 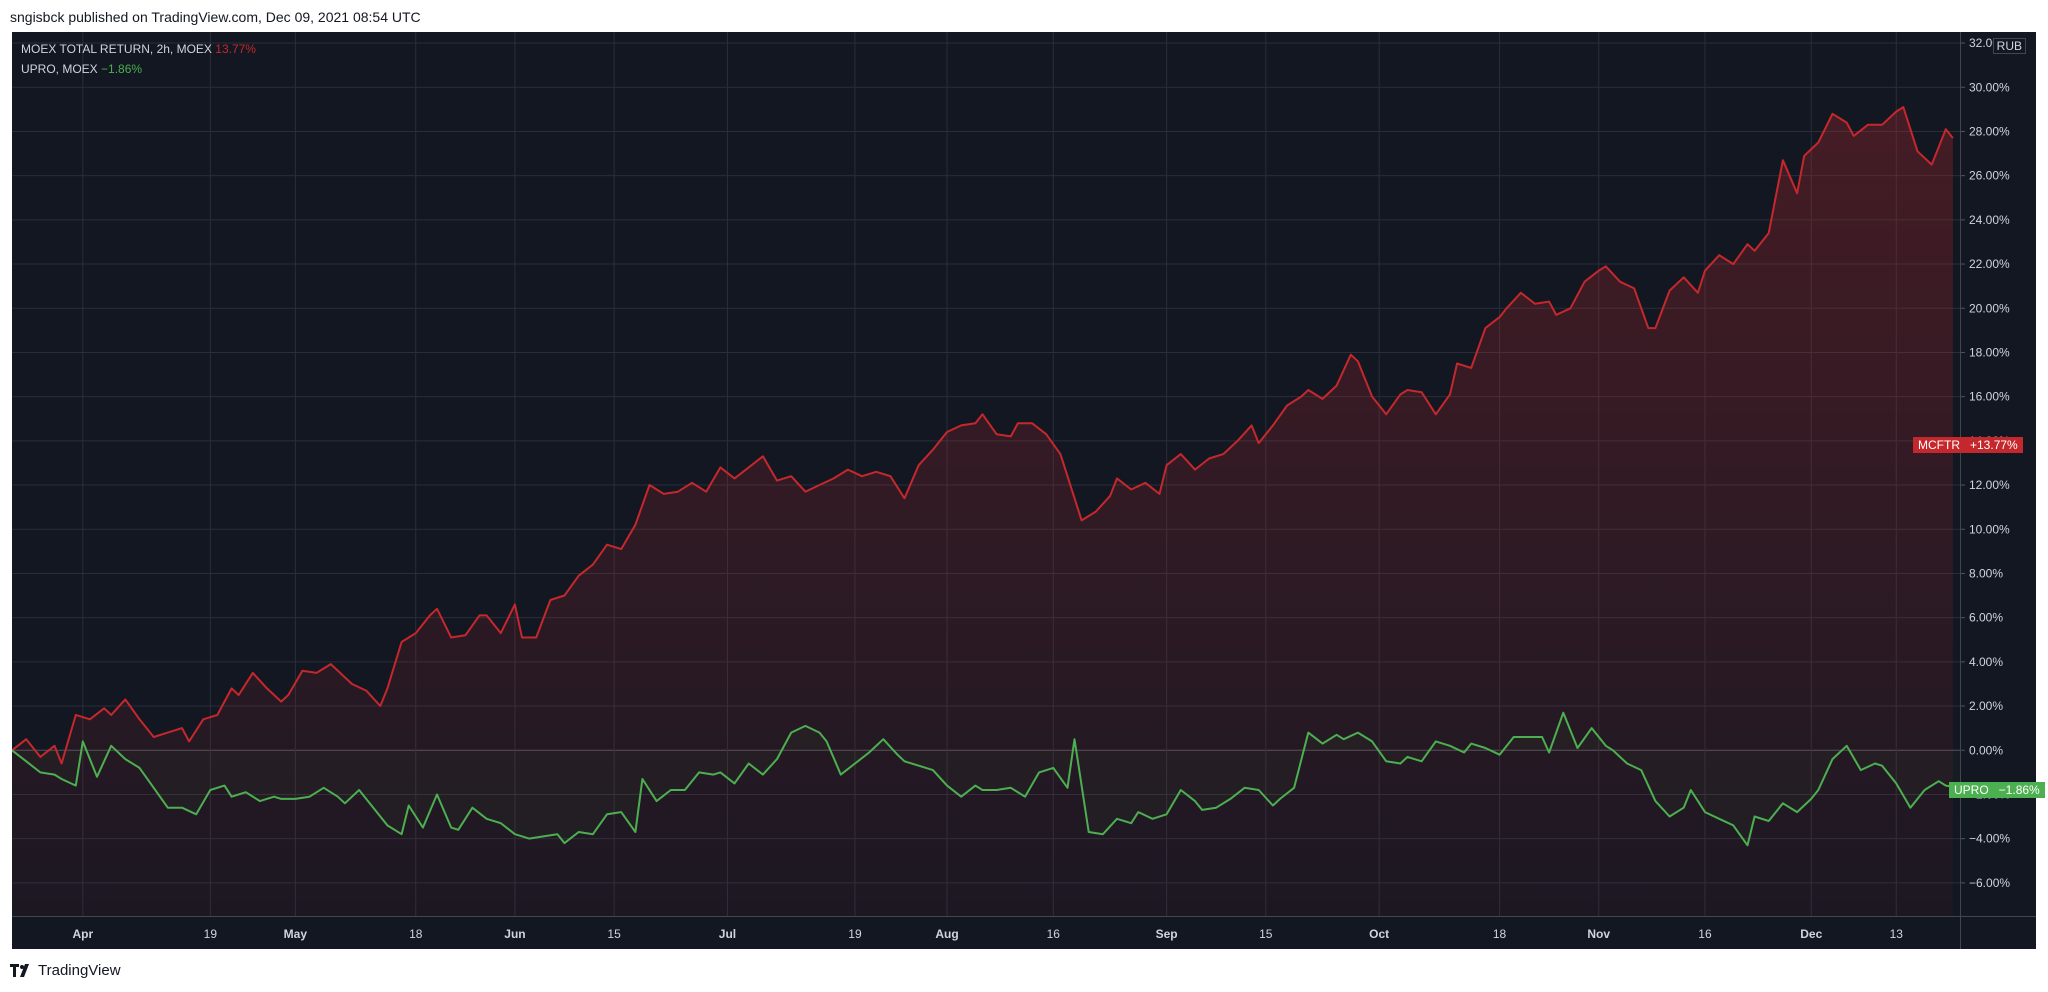 I want to click on legend-series1-name: MOEX TOTAL RETURN, 2h, MOEX, so click(x=116, y=49).